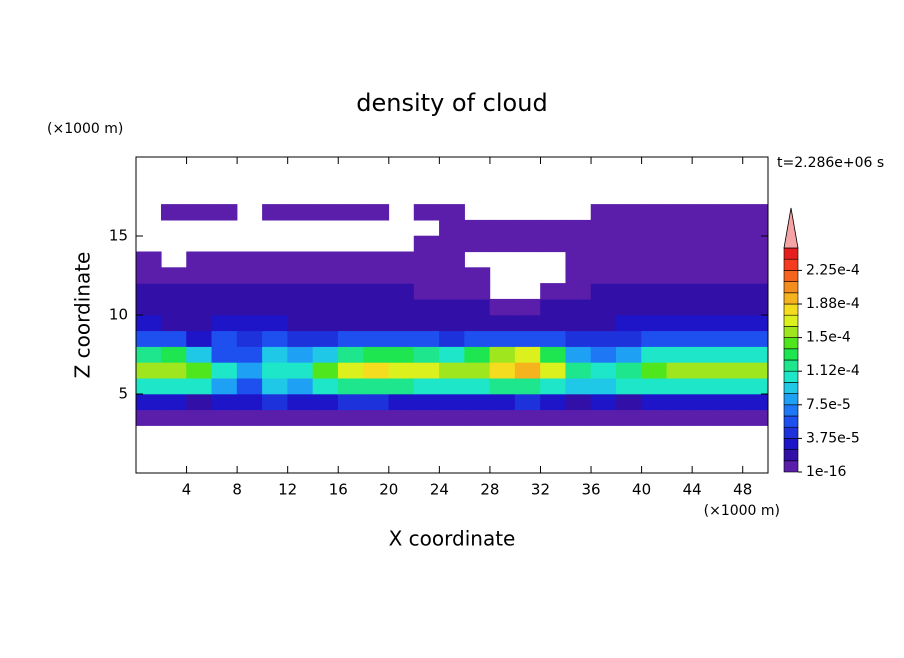  Describe the element at coordinates (489, 490) in the screenshot. I see `x-tick-label: 28` at that location.